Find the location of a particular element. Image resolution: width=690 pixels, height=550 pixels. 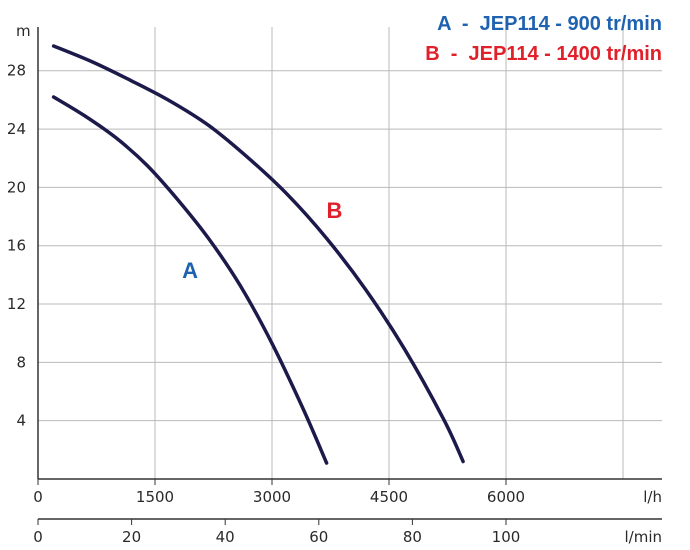

x-tick-label: 3000 is located at coordinates (272, 497).